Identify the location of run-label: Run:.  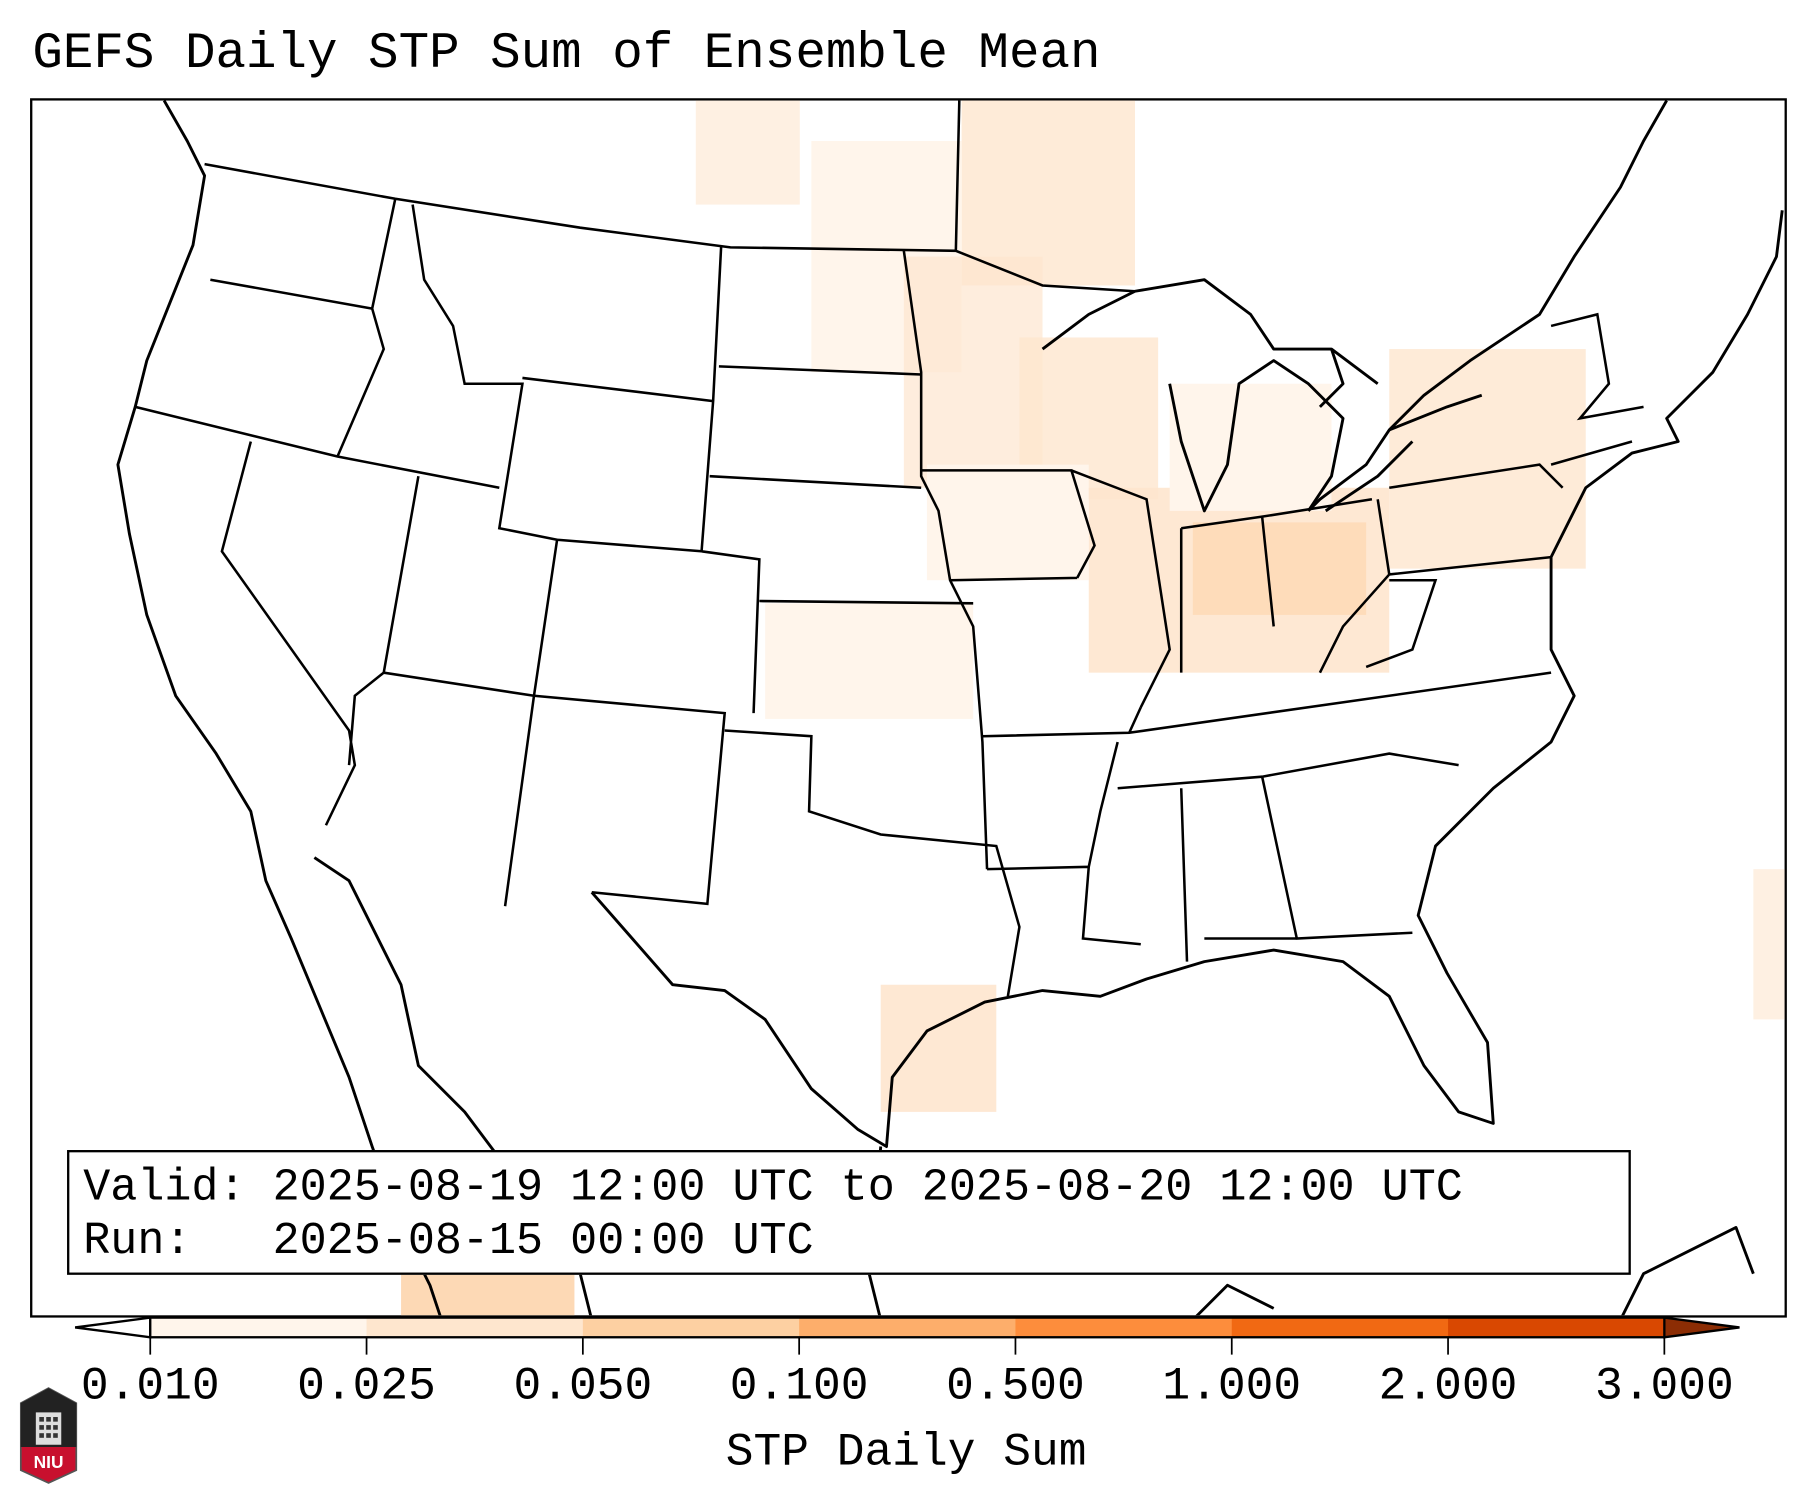
(137, 1241).